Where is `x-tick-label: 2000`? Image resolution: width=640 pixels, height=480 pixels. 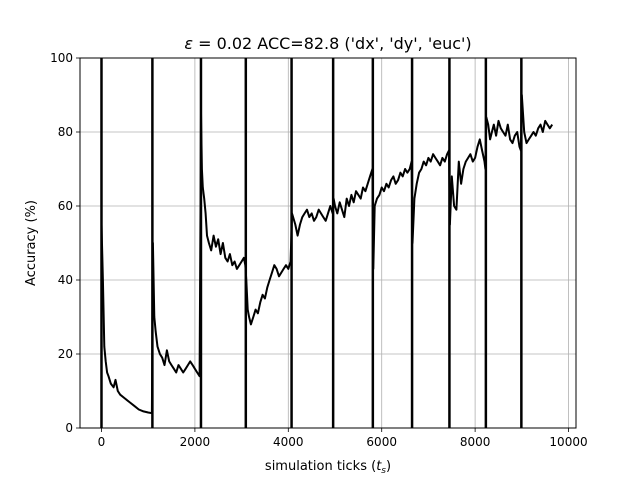 x-tick-label: 2000 is located at coordinates (195, 442).